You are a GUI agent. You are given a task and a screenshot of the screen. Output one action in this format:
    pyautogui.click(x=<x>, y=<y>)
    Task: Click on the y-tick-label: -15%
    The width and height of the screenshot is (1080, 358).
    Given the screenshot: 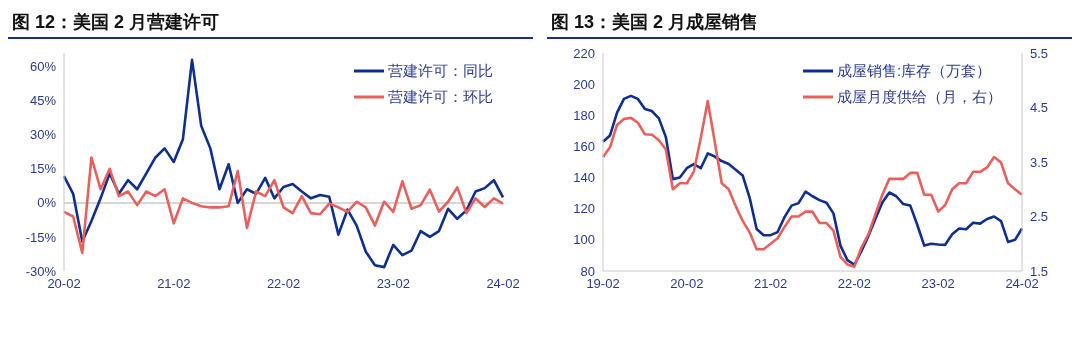 What is the action you would take?
    pyautogui.click(x=41, y=237)
    